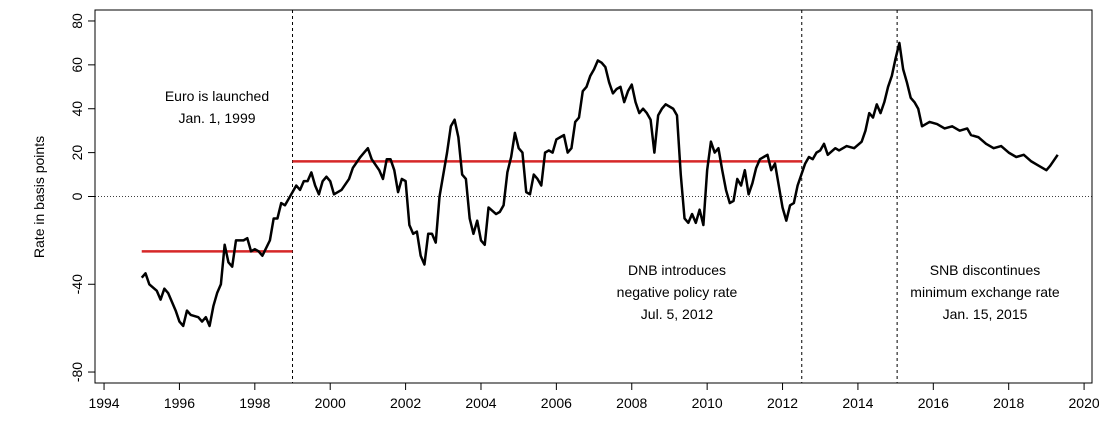  I want to click on x-tick-label: 1996, so click(179, 403).